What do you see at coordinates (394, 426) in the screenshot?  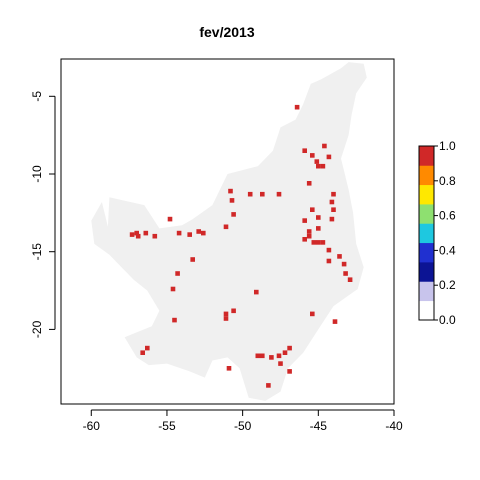 I see `x-tick-label: -40` at bounding box center [394, 426].